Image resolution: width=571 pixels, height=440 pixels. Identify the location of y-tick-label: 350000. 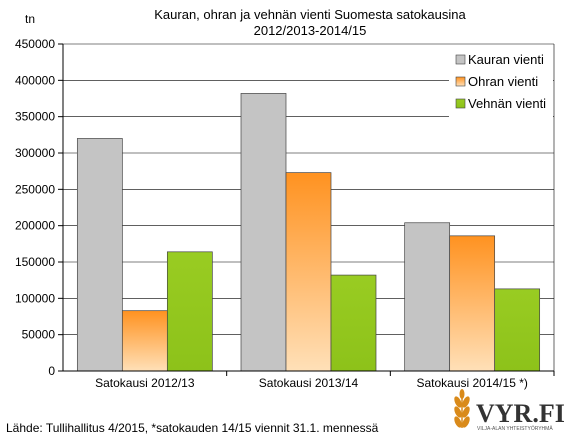
(35, 117).